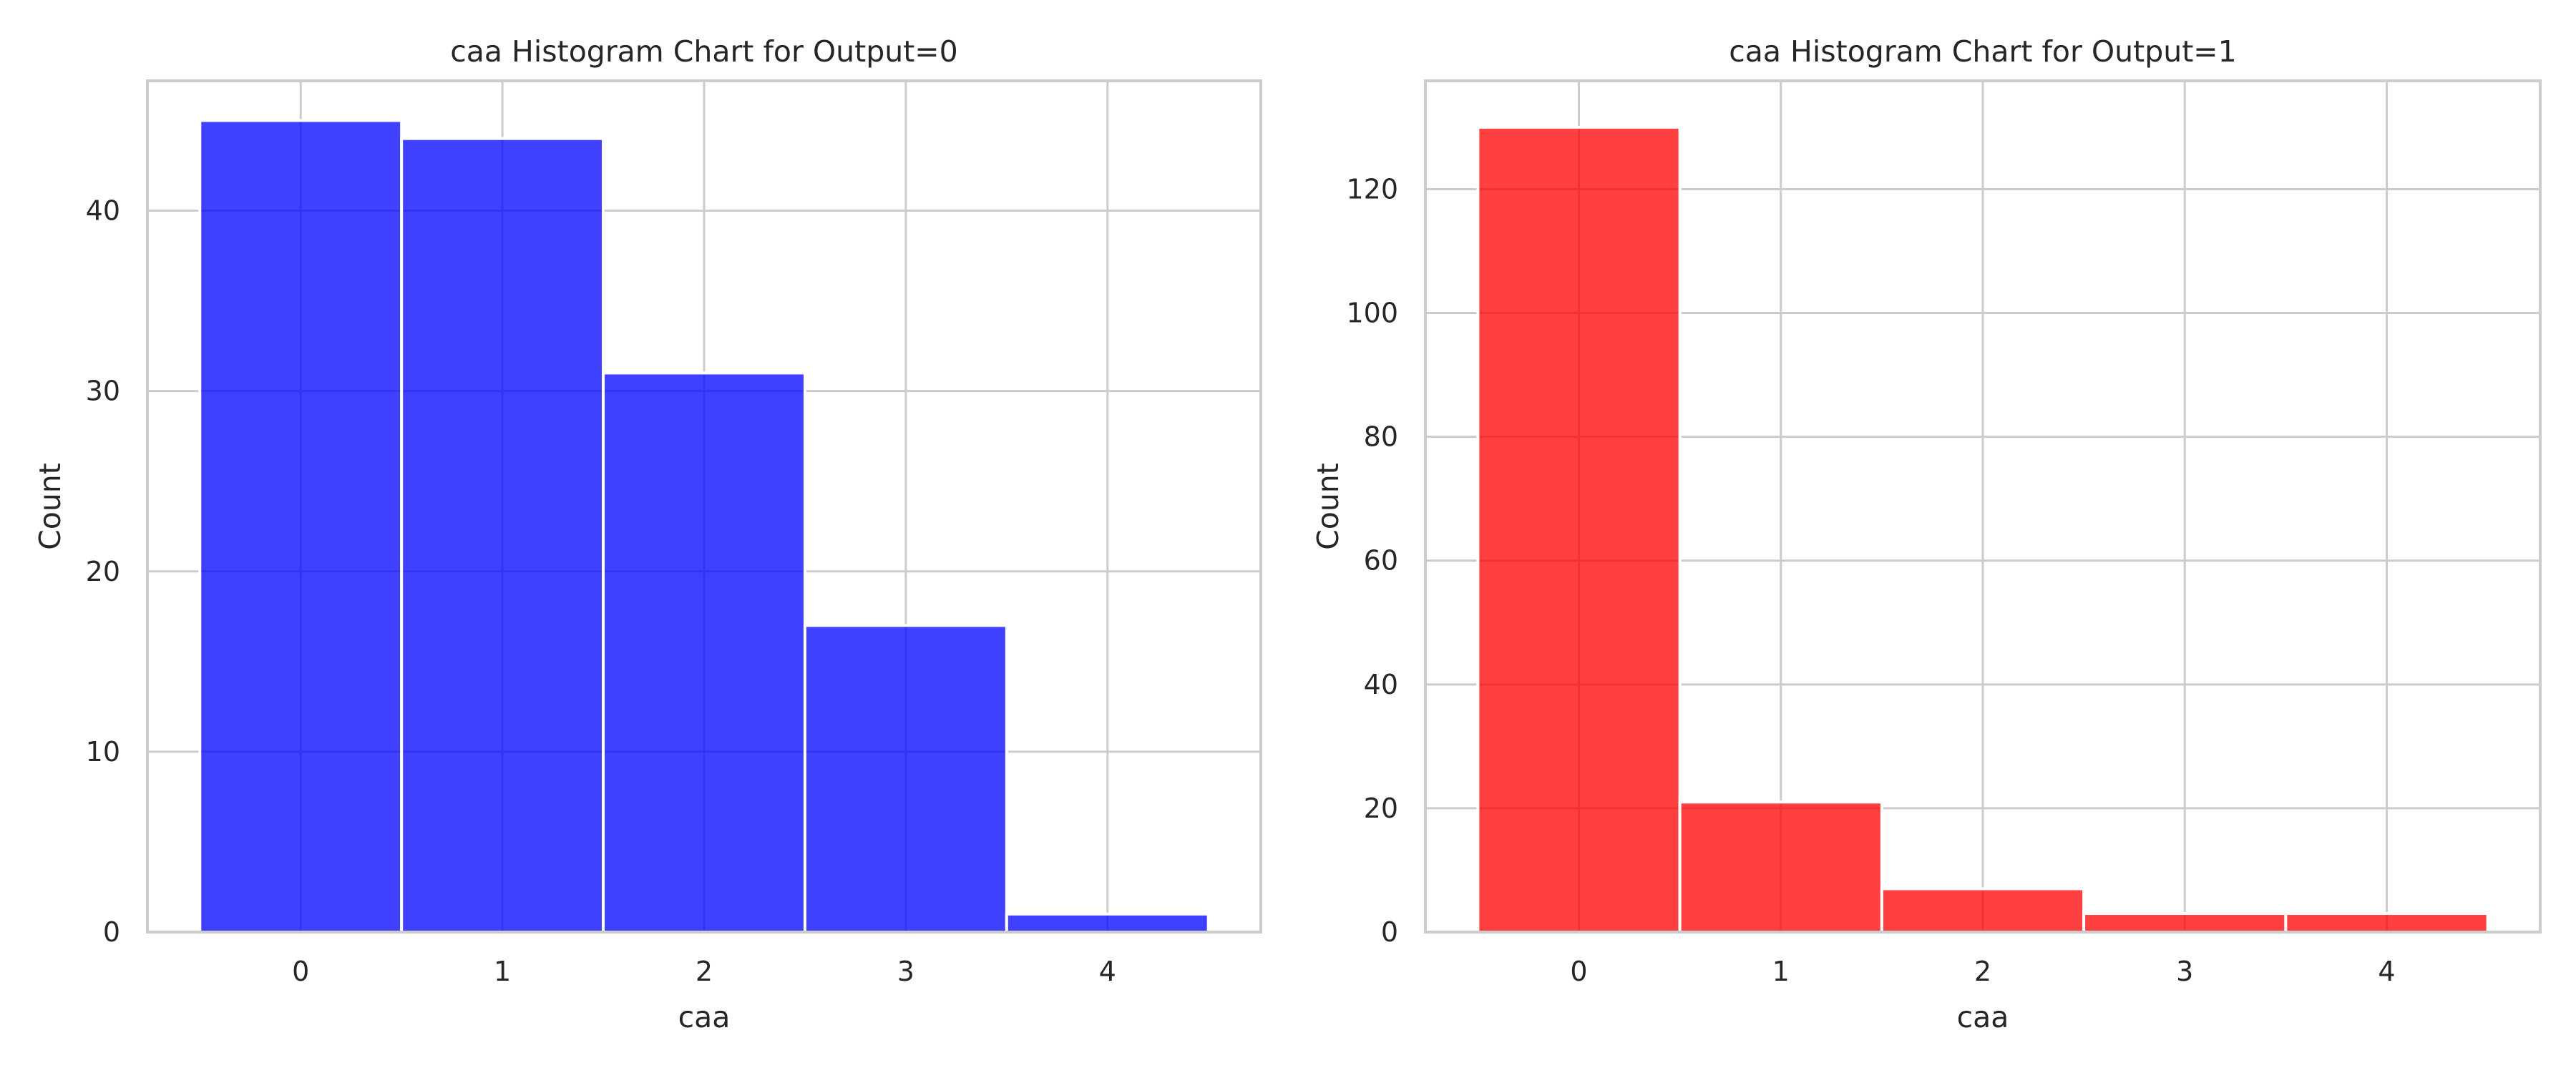 The height and width of the screenshot is (1073, 2576). I want to click on chart-title: caa Histogram Chart for Output=1, so click(1983, 51).